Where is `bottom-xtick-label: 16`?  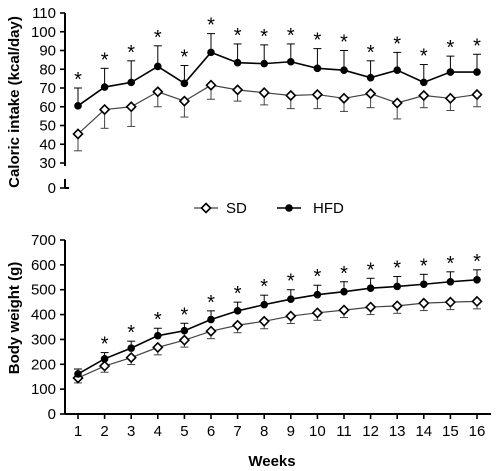 bottom-xtick-label: 16 is located at coordinates (477, 431).